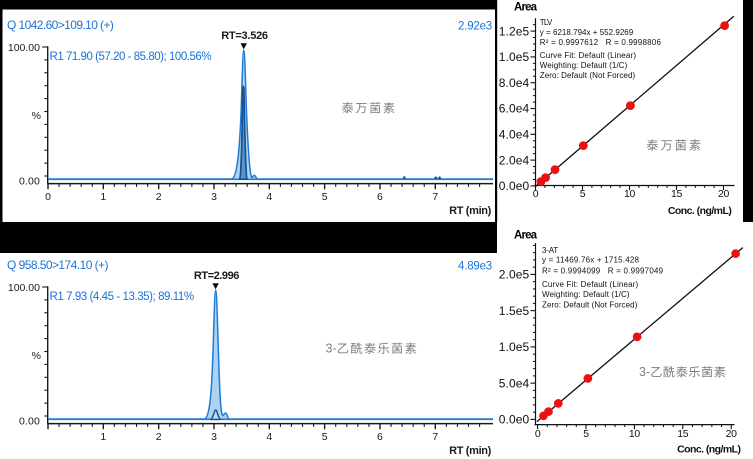  What do you see at coordinates (122, 297) in the screenshot?
I see `svg-text: R1 7.93 (4.45 - 13.35); 89.11%` at bounding box center [122, 297].